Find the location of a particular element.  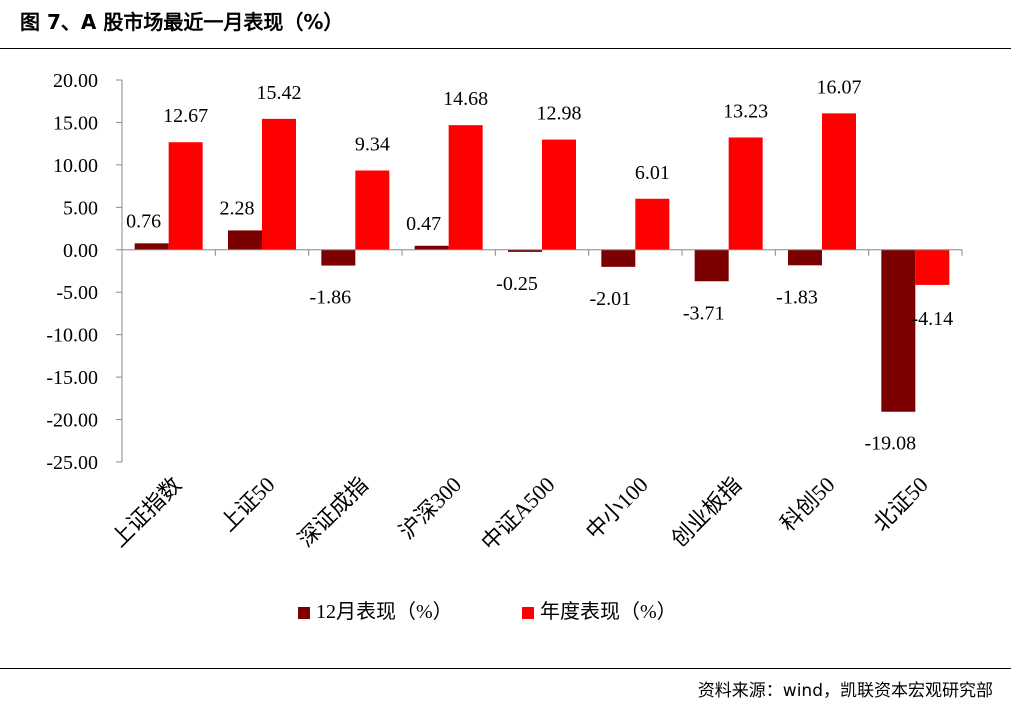

y-tick-label: 20.00 is located at coordinates (75, 81).